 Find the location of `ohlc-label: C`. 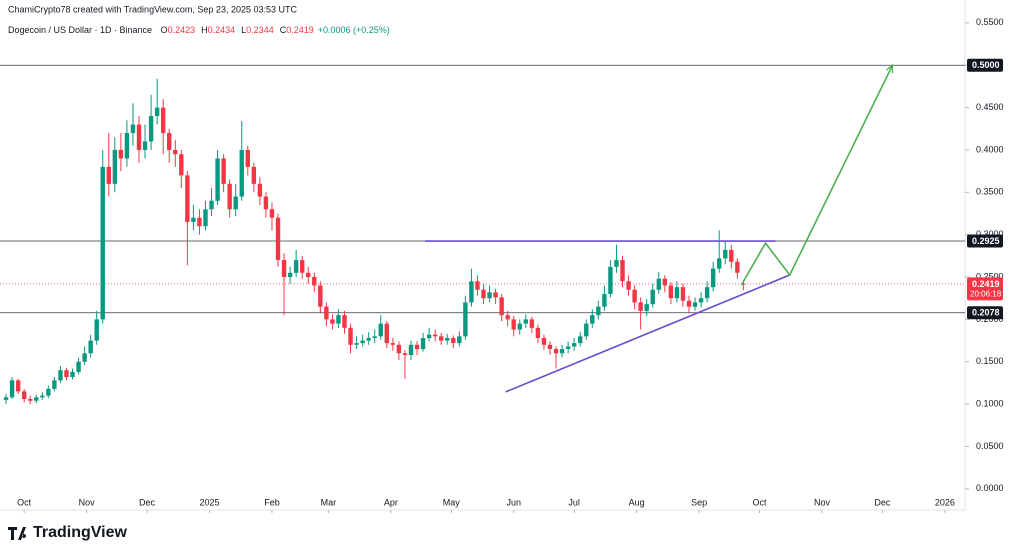

ohlc-label: C is located at coordinates (283, 30).